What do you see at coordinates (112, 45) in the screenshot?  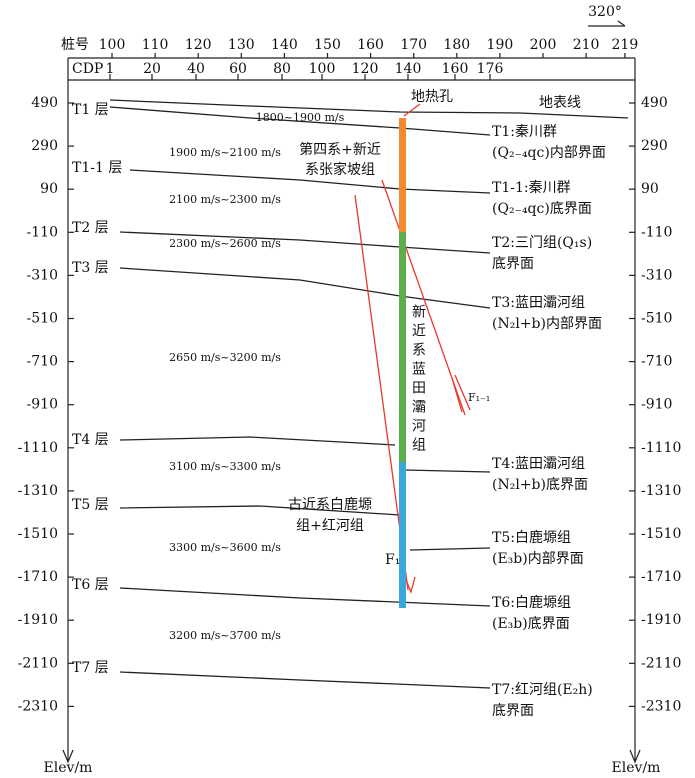 I see `station-label: 100` at bounding box center [112, 45].